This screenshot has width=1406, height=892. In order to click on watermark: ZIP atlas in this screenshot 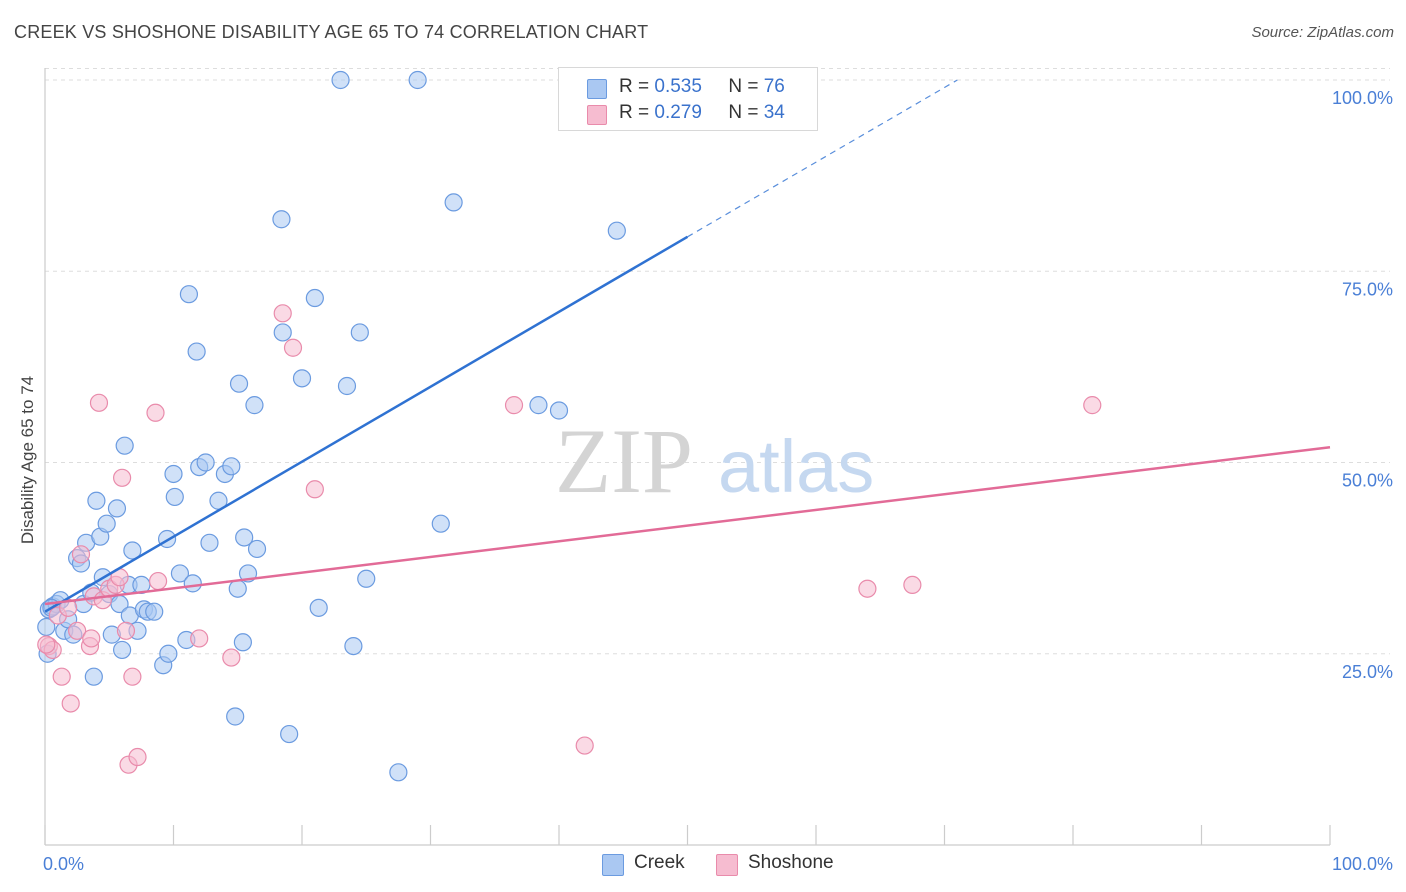, I will do `click(714, 461)`.